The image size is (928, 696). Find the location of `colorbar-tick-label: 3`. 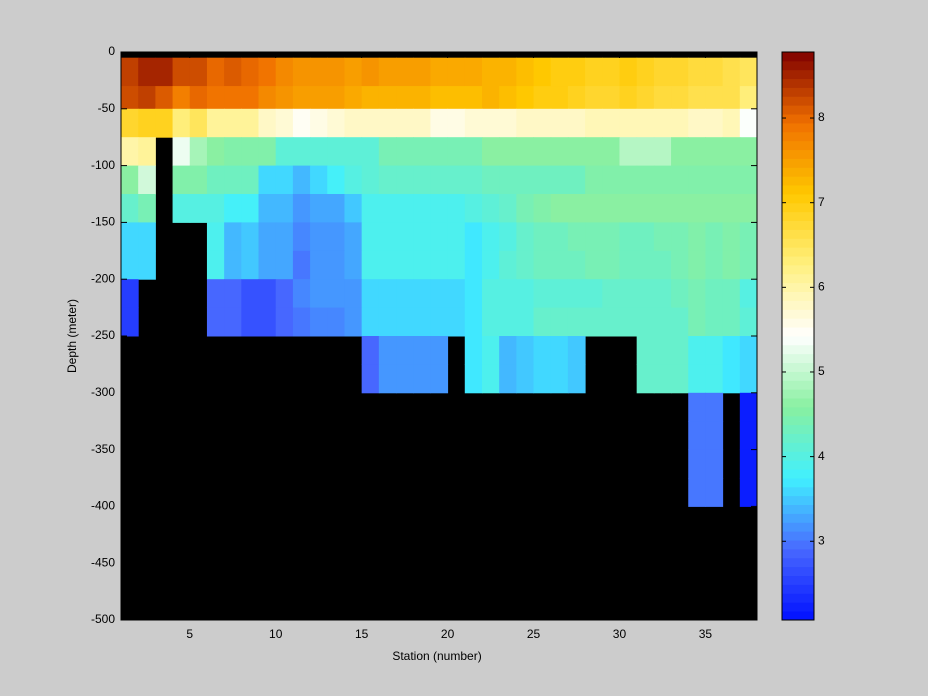

colorbar-tick-label: 3 is located at coordinates (821, 540).